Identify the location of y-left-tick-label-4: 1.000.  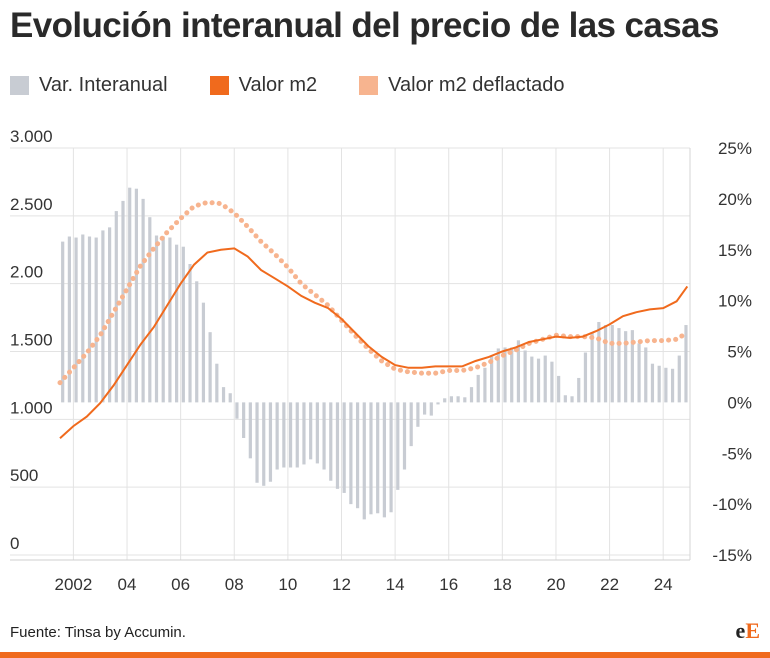
(31, 407).